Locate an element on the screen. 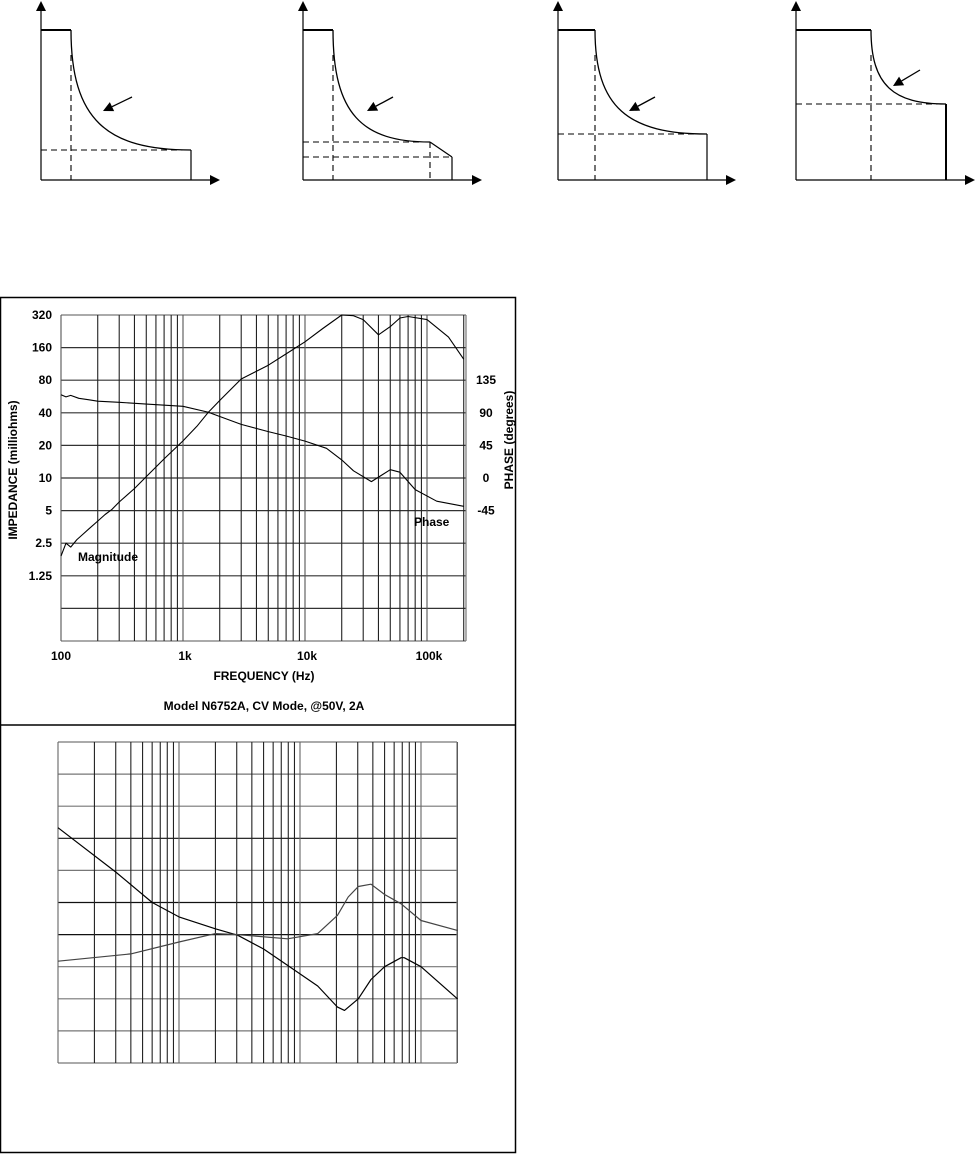  unlabeled-chart is located at coordinates (257, 902).